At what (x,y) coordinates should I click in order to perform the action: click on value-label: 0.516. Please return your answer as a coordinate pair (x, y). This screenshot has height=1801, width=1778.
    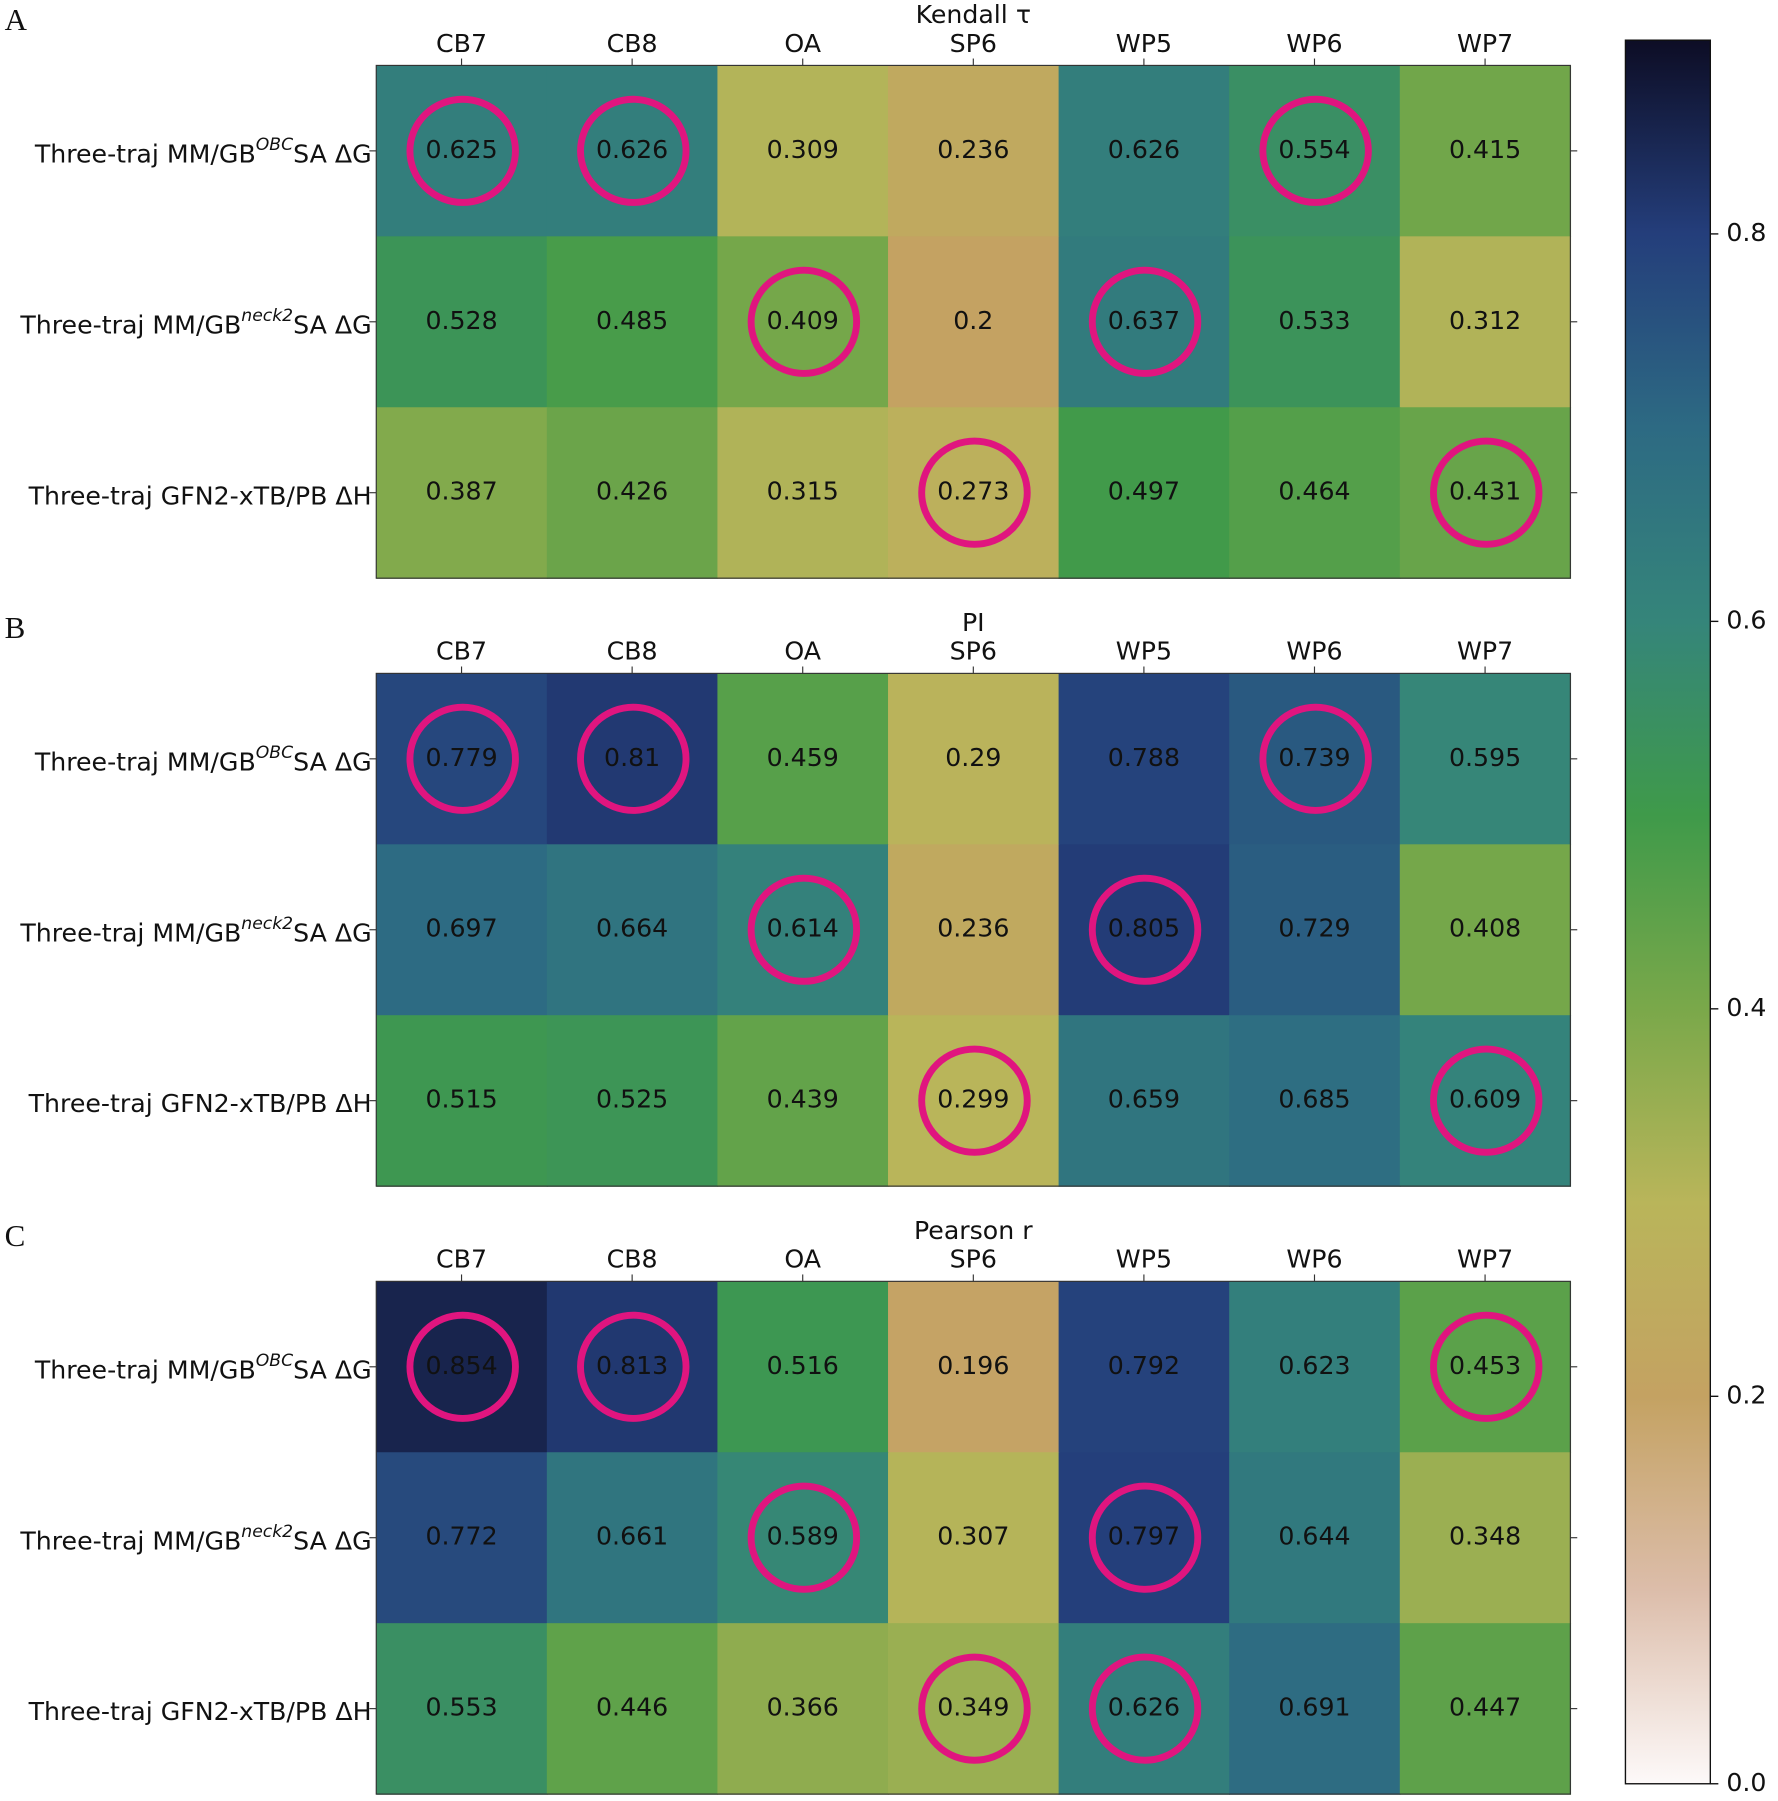
    Looking at the image, I should click on (803, 1365).